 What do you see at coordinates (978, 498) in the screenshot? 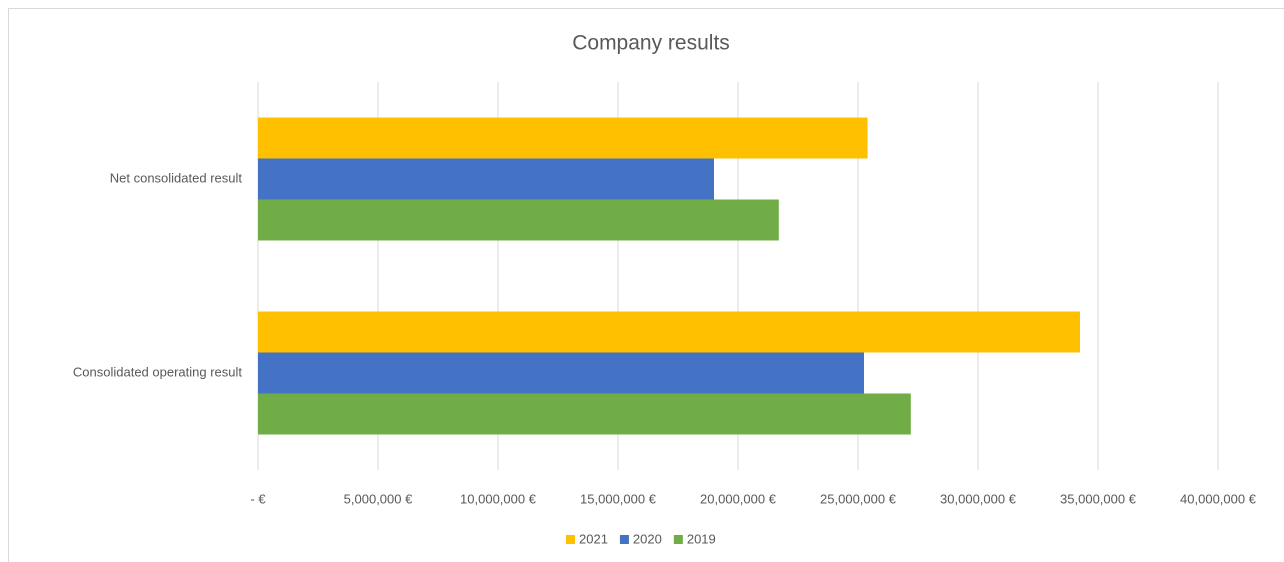
I see `x-tick-label: 30,000,000 €` at bounding box center [978, 498].